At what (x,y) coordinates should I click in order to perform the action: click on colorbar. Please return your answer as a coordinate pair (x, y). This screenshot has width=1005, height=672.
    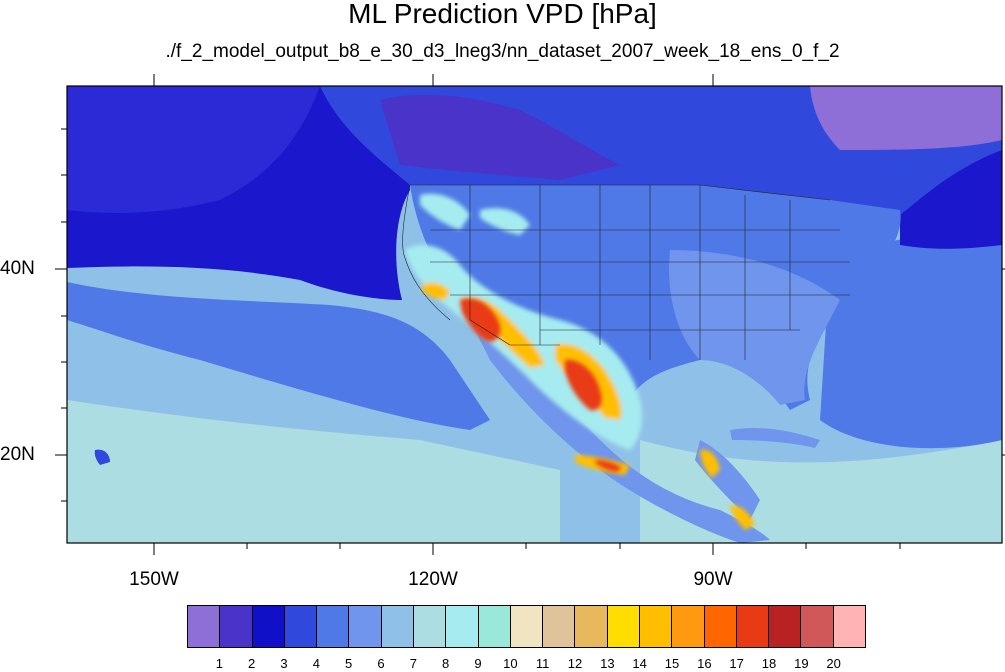
    Looking at the image, I should click on (526, 626).